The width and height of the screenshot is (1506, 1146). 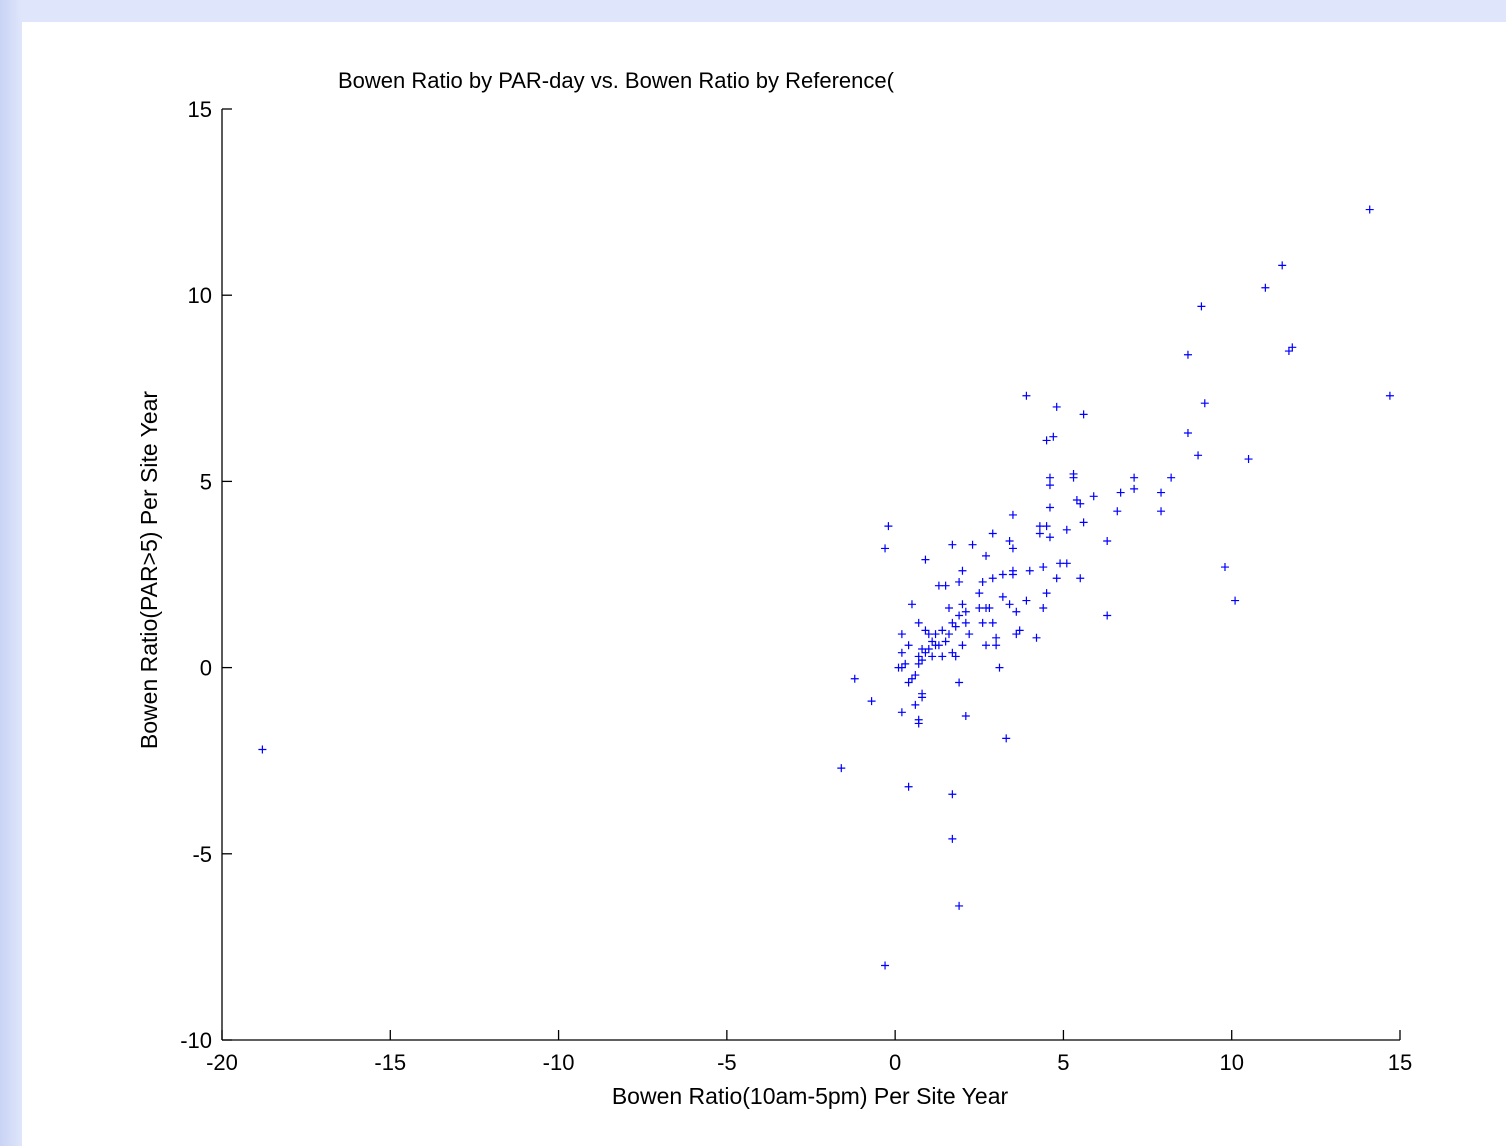 I want to click on x-axis-ticks: -20 -15 -10 -5 0 5 10 15, so click(x=809, y=1052).